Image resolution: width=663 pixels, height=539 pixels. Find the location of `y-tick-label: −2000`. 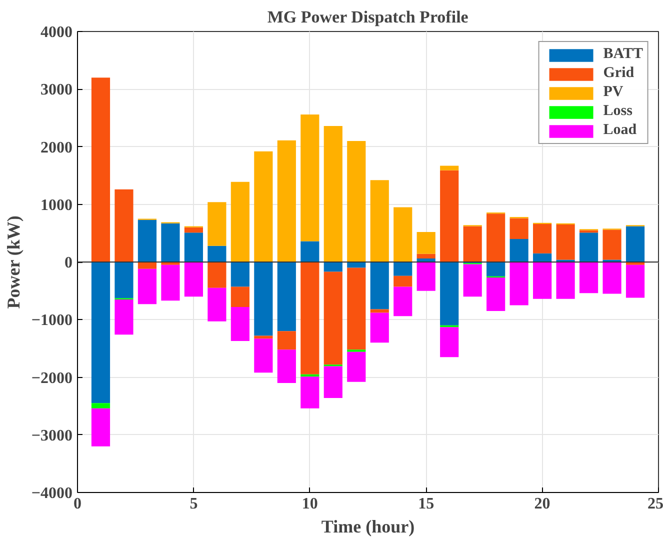

y-tick-label: −2000 is located at coordinates (52, 378).